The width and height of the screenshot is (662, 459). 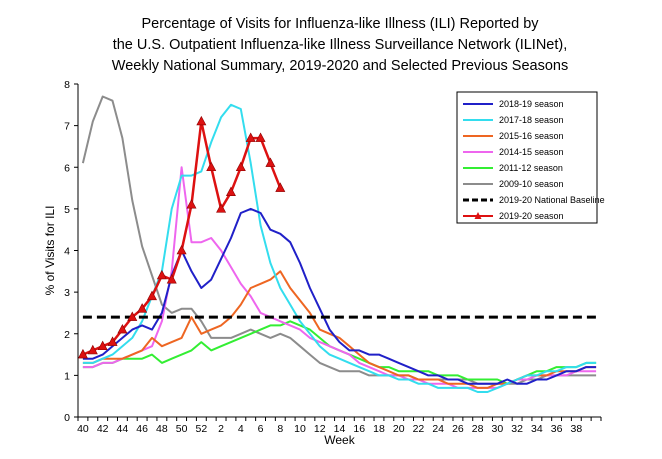 What do you see at coordinates (241, 429) in the screenshot?
I see `x-tick-label: 4` at bounding box center [241, 429].